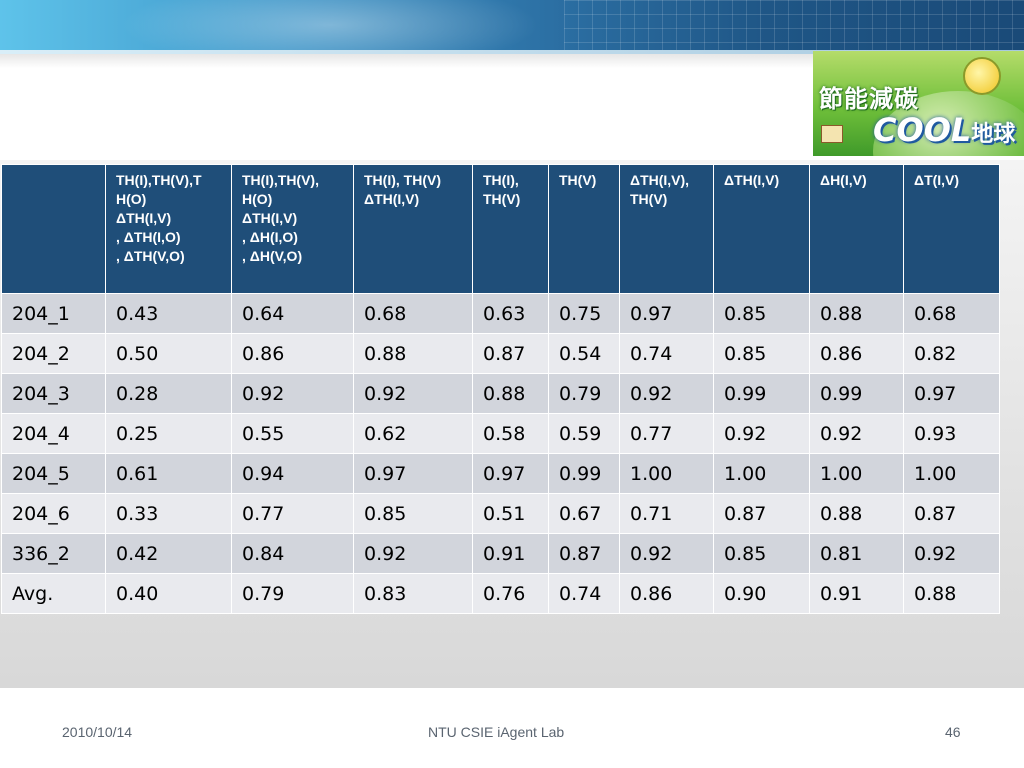  What do you see at coordinates (832, 134) in the screenshot?
I see `house-icon` at bounding box center [832, 134].